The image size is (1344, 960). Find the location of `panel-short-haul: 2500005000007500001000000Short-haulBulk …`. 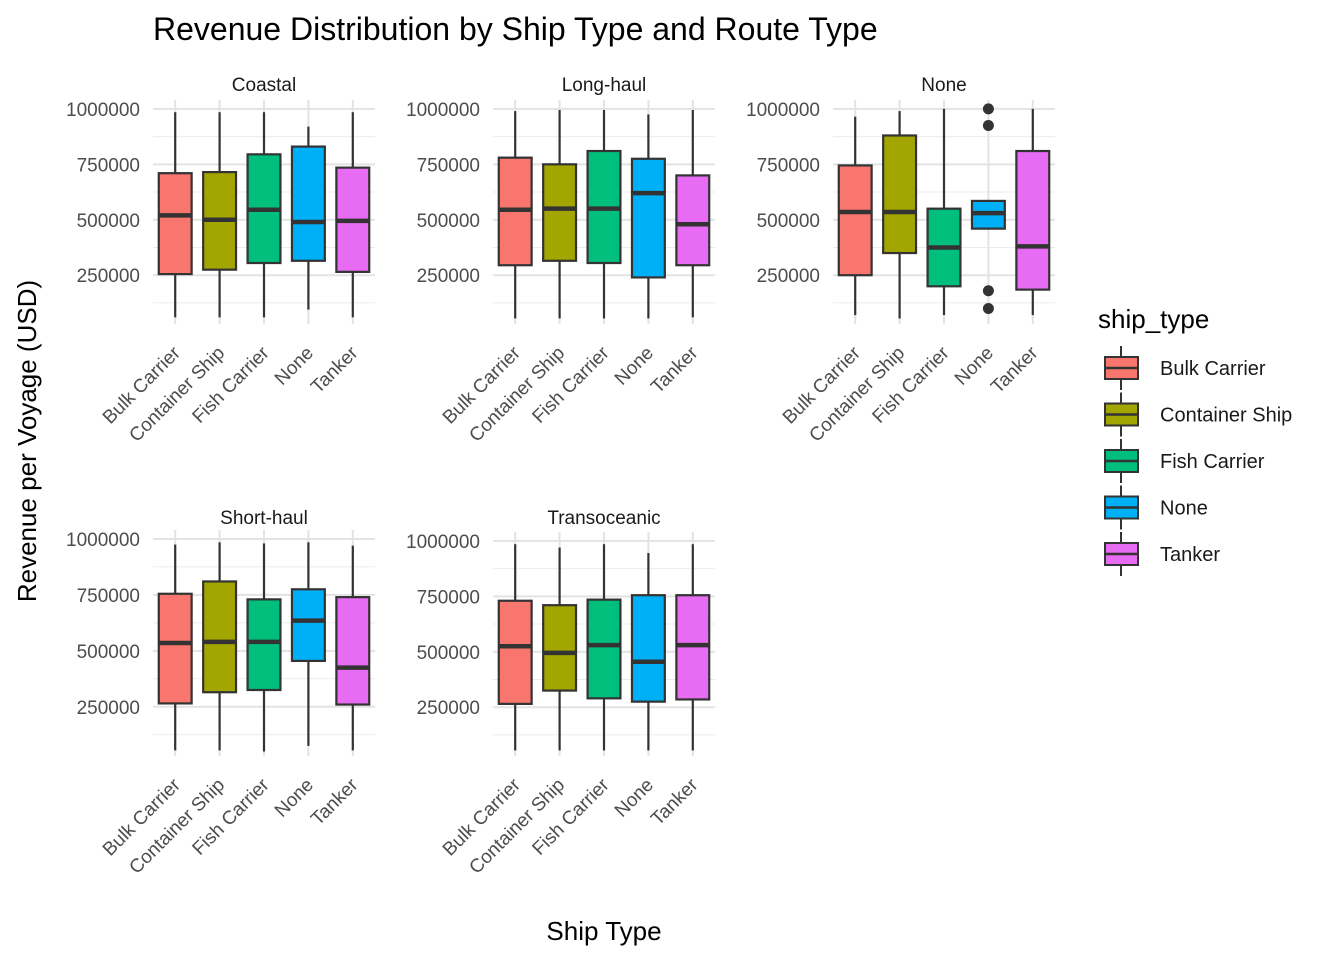

panel-short-haul: 2500005000007500001000000Short-haulBulk … is located at coordinates (220, 693).